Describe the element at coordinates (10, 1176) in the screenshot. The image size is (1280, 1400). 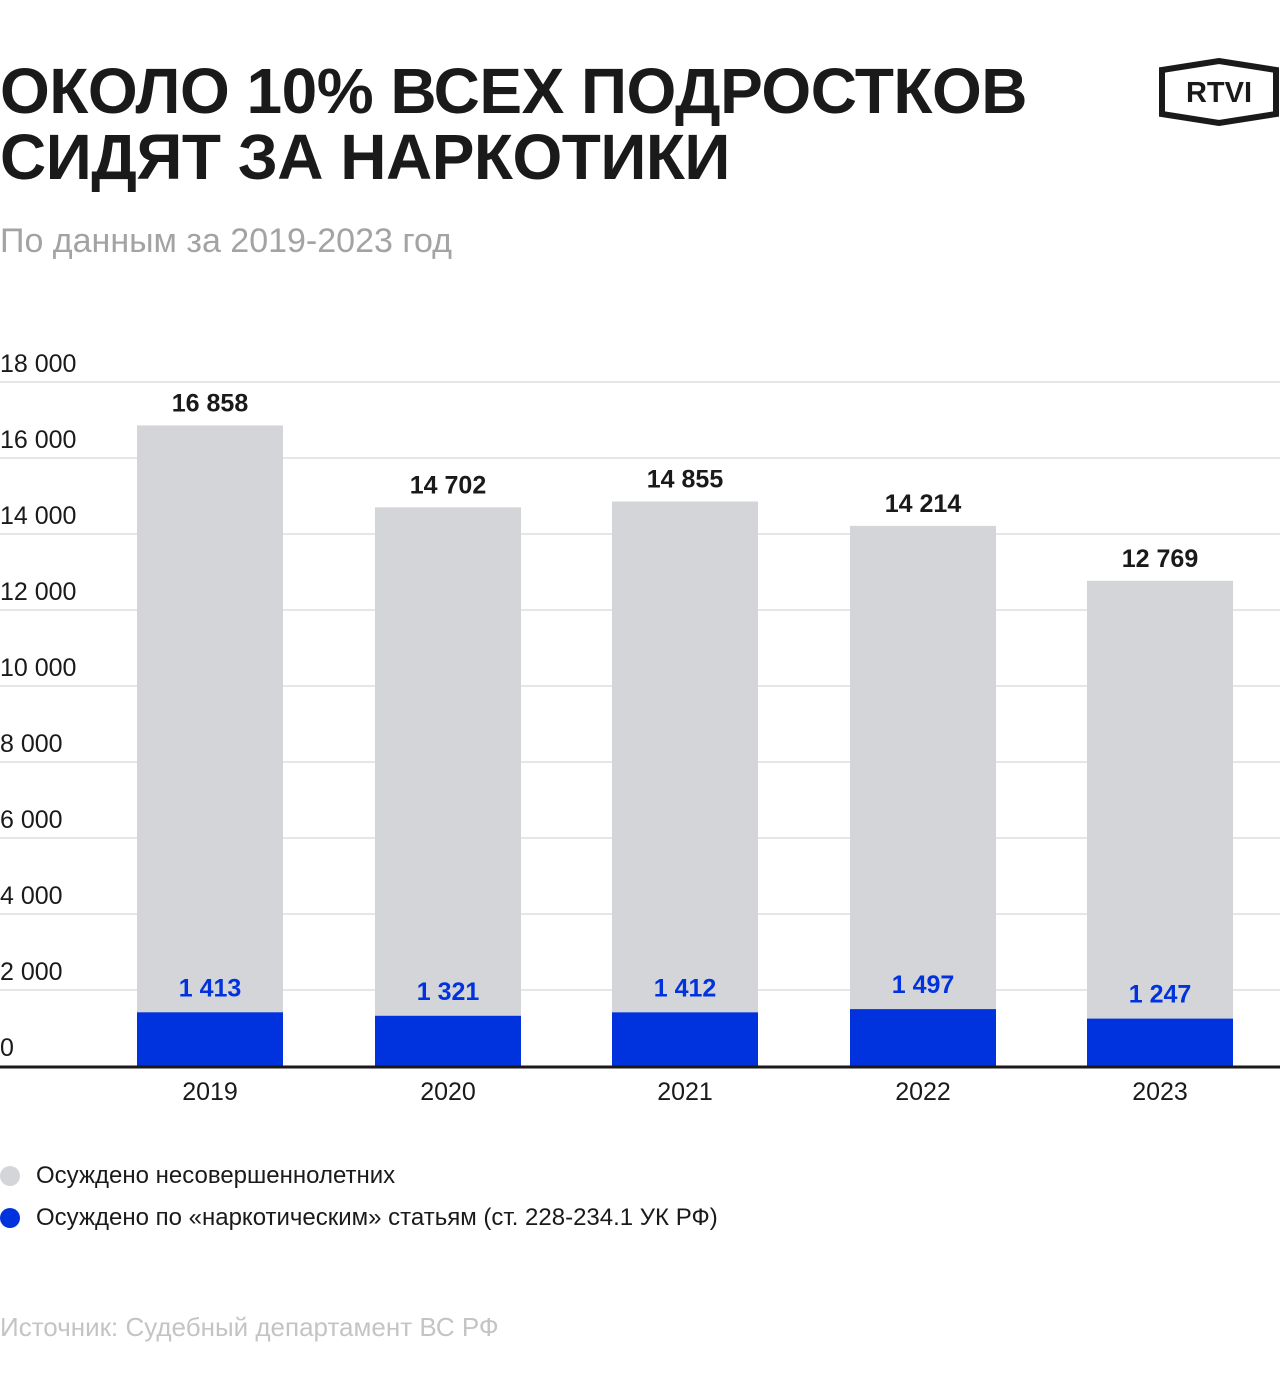
I see `legend-swatch-minors` at that location.